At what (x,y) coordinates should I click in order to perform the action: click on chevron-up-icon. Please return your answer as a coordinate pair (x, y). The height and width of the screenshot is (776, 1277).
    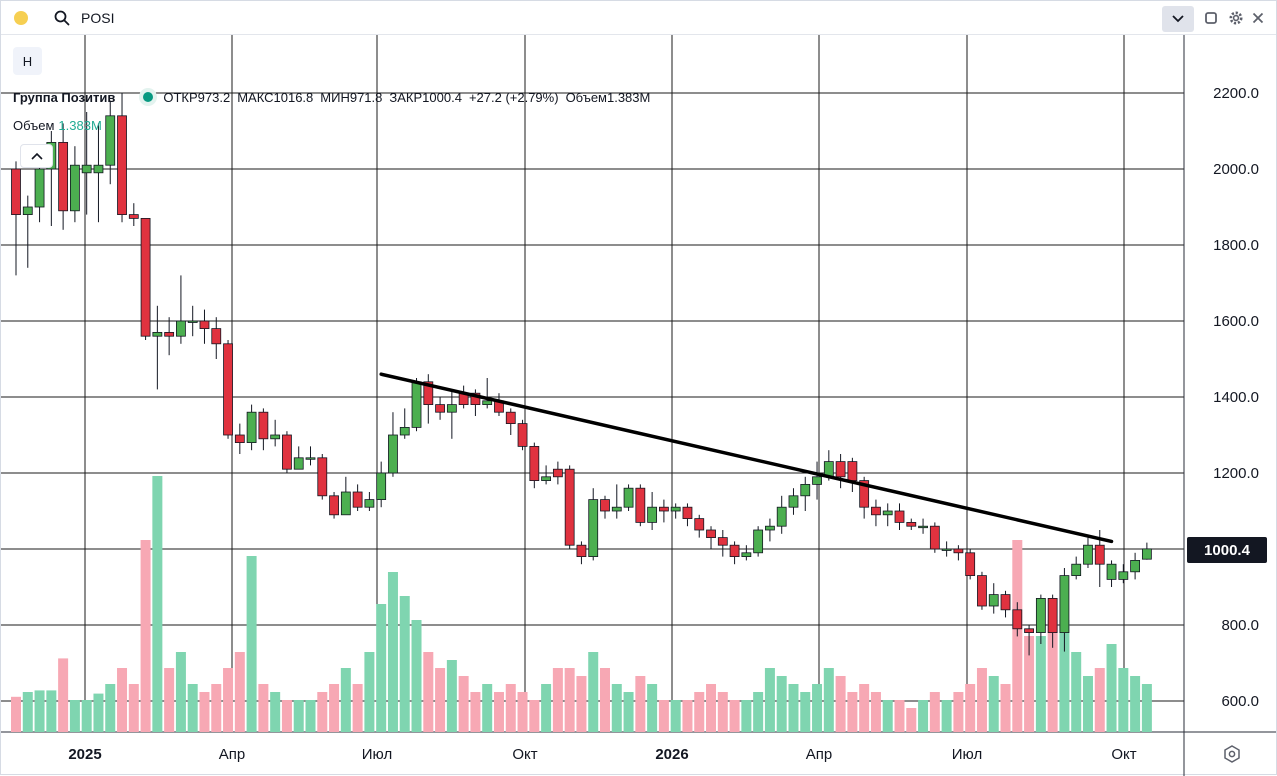
    Looking at the image, I should click on (36, 156).